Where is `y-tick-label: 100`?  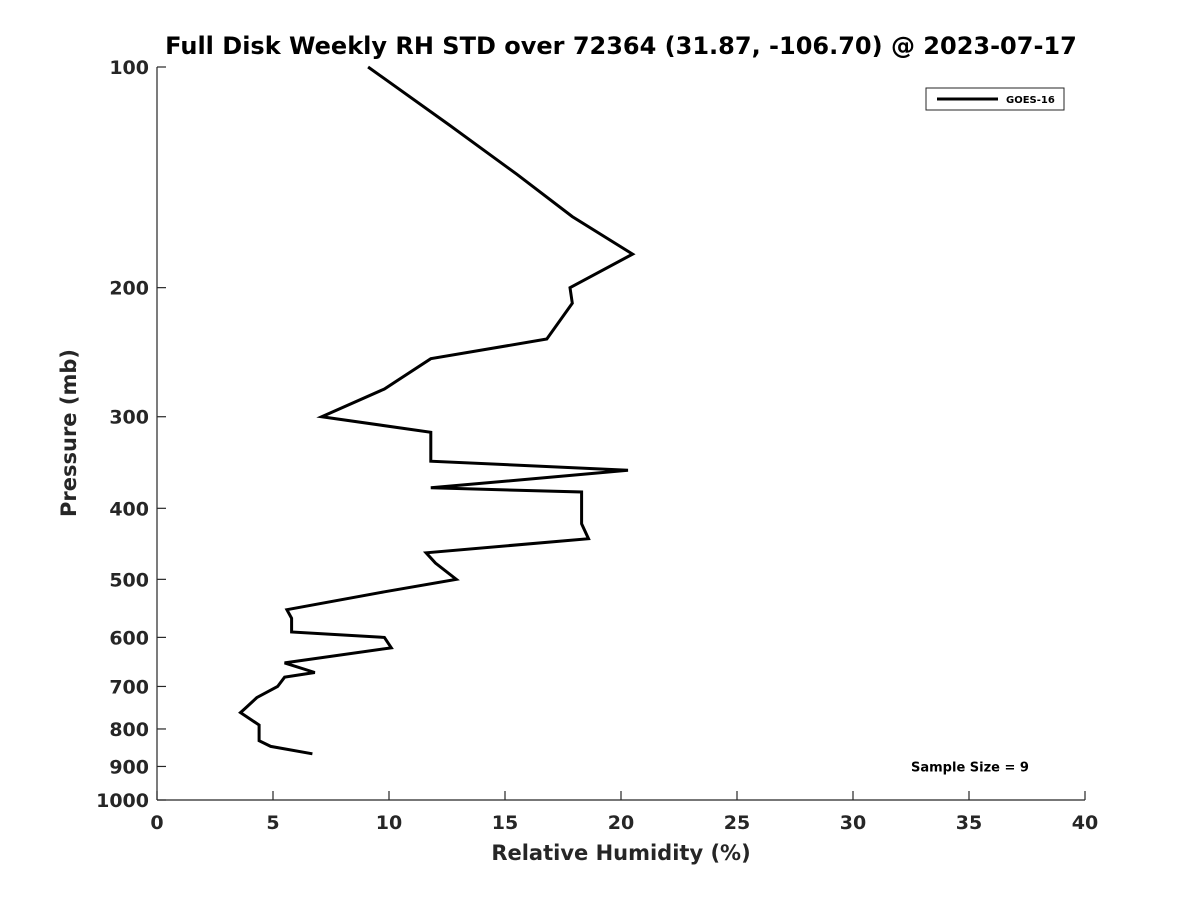
y-tick-label: 100 is located at coordinates (129, 68).